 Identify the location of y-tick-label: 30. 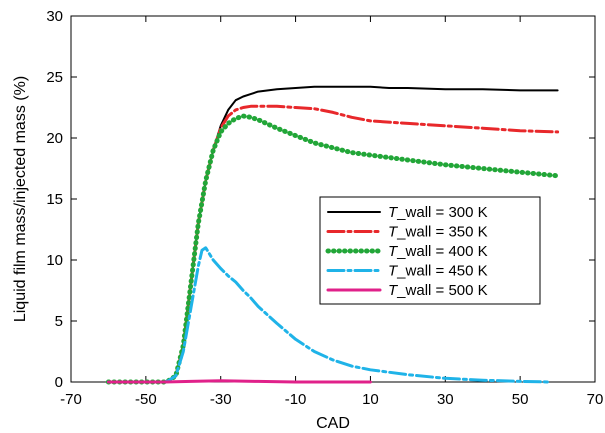
(54, 16).